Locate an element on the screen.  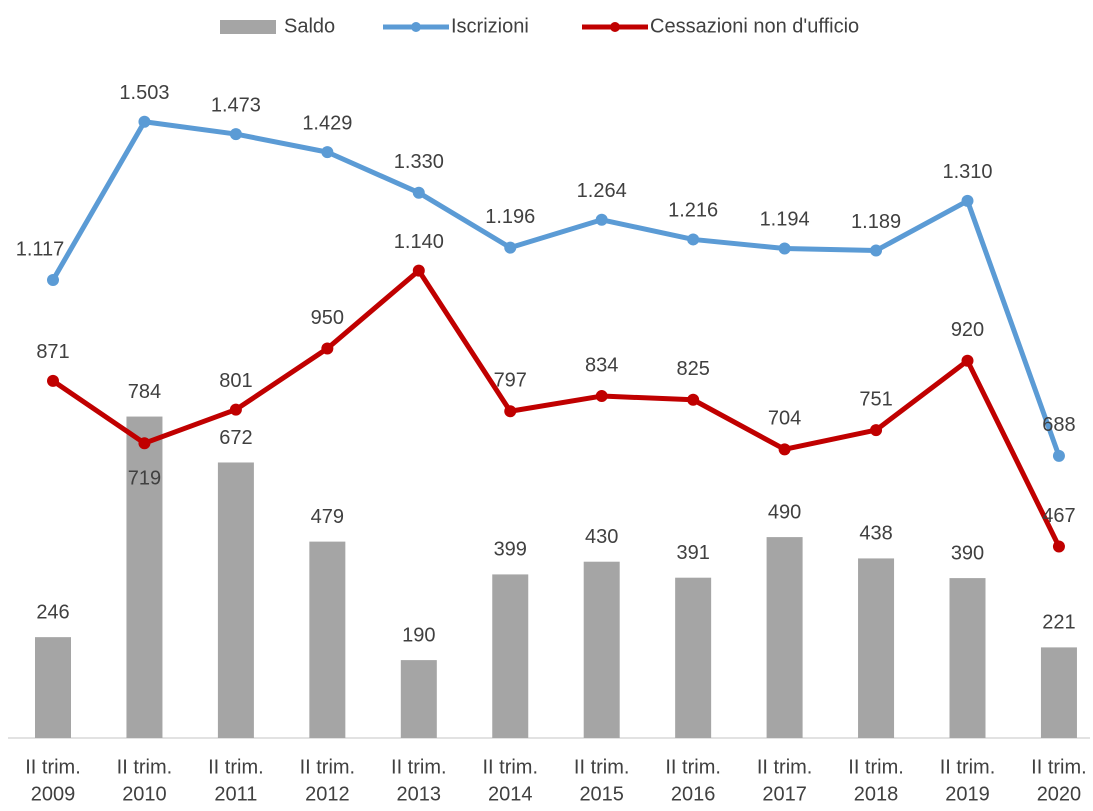
data-label: 438 is located at coordinates (875, 534).